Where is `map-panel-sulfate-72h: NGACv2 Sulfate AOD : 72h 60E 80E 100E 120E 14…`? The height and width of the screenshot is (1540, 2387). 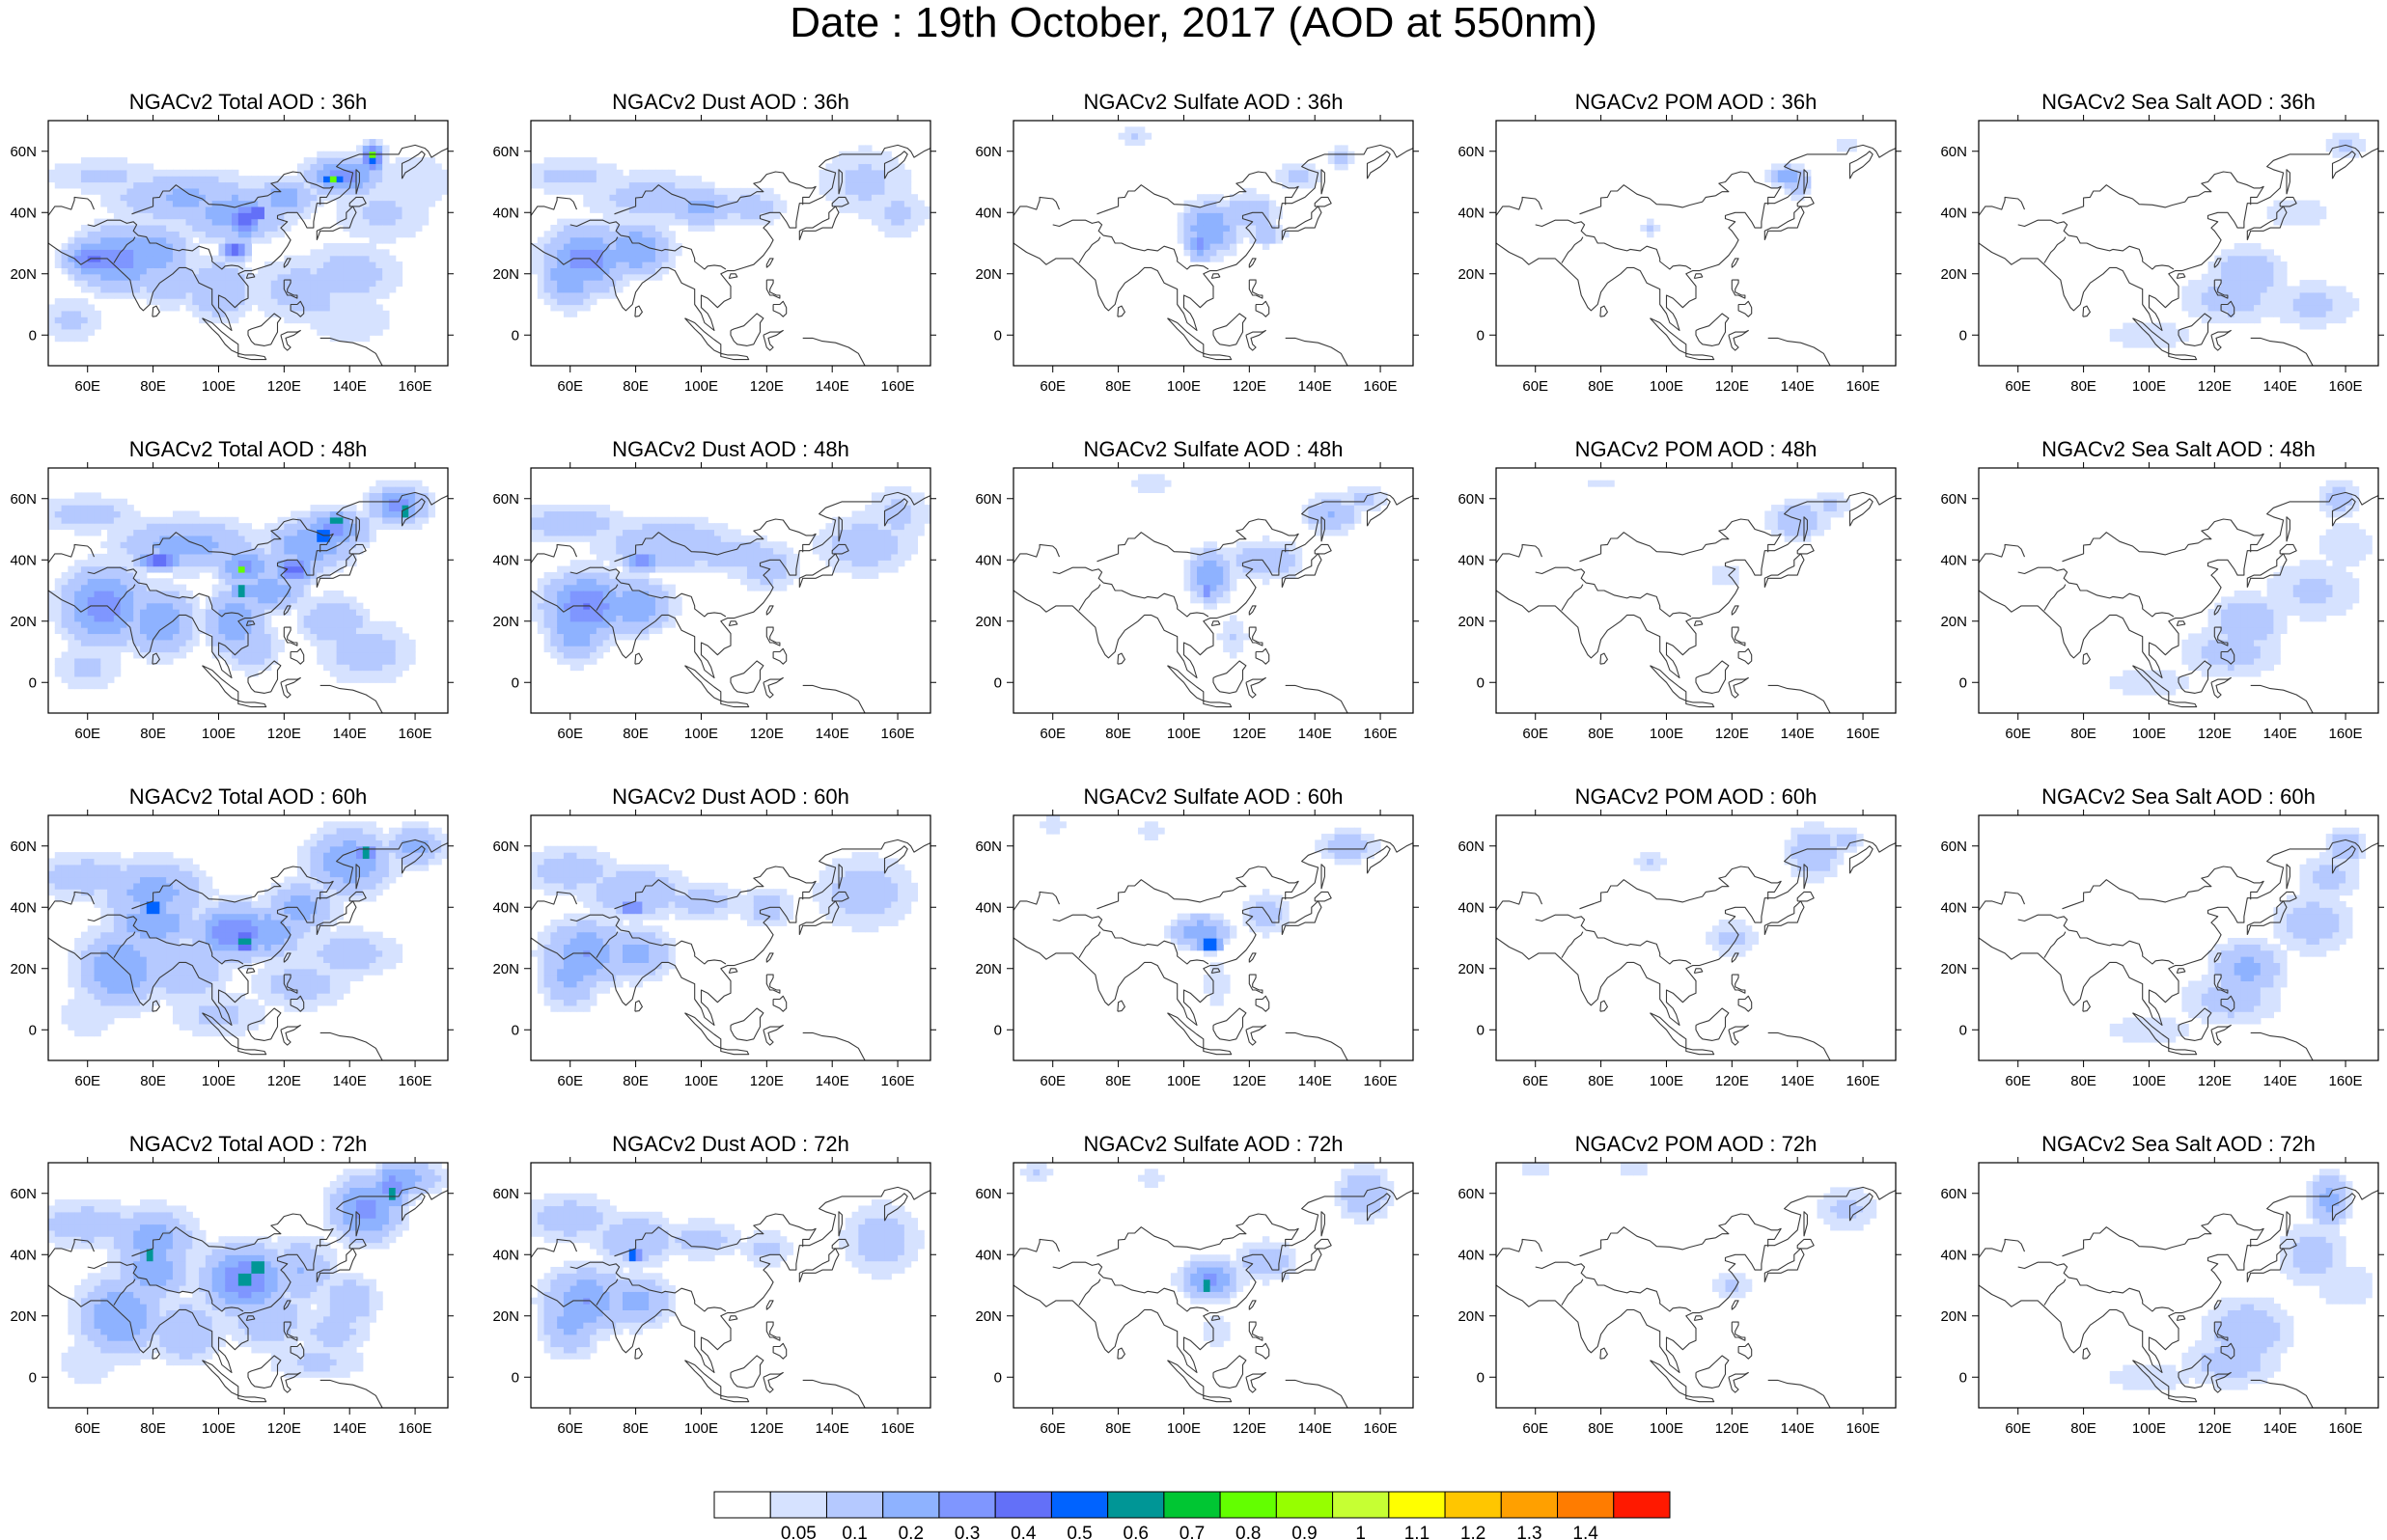 map-panel-sulfate-72h: NGACv2 Sulfate AOD : 72h 60E 80E 100E 120E 14… is located at coordinates (1197, 1284).